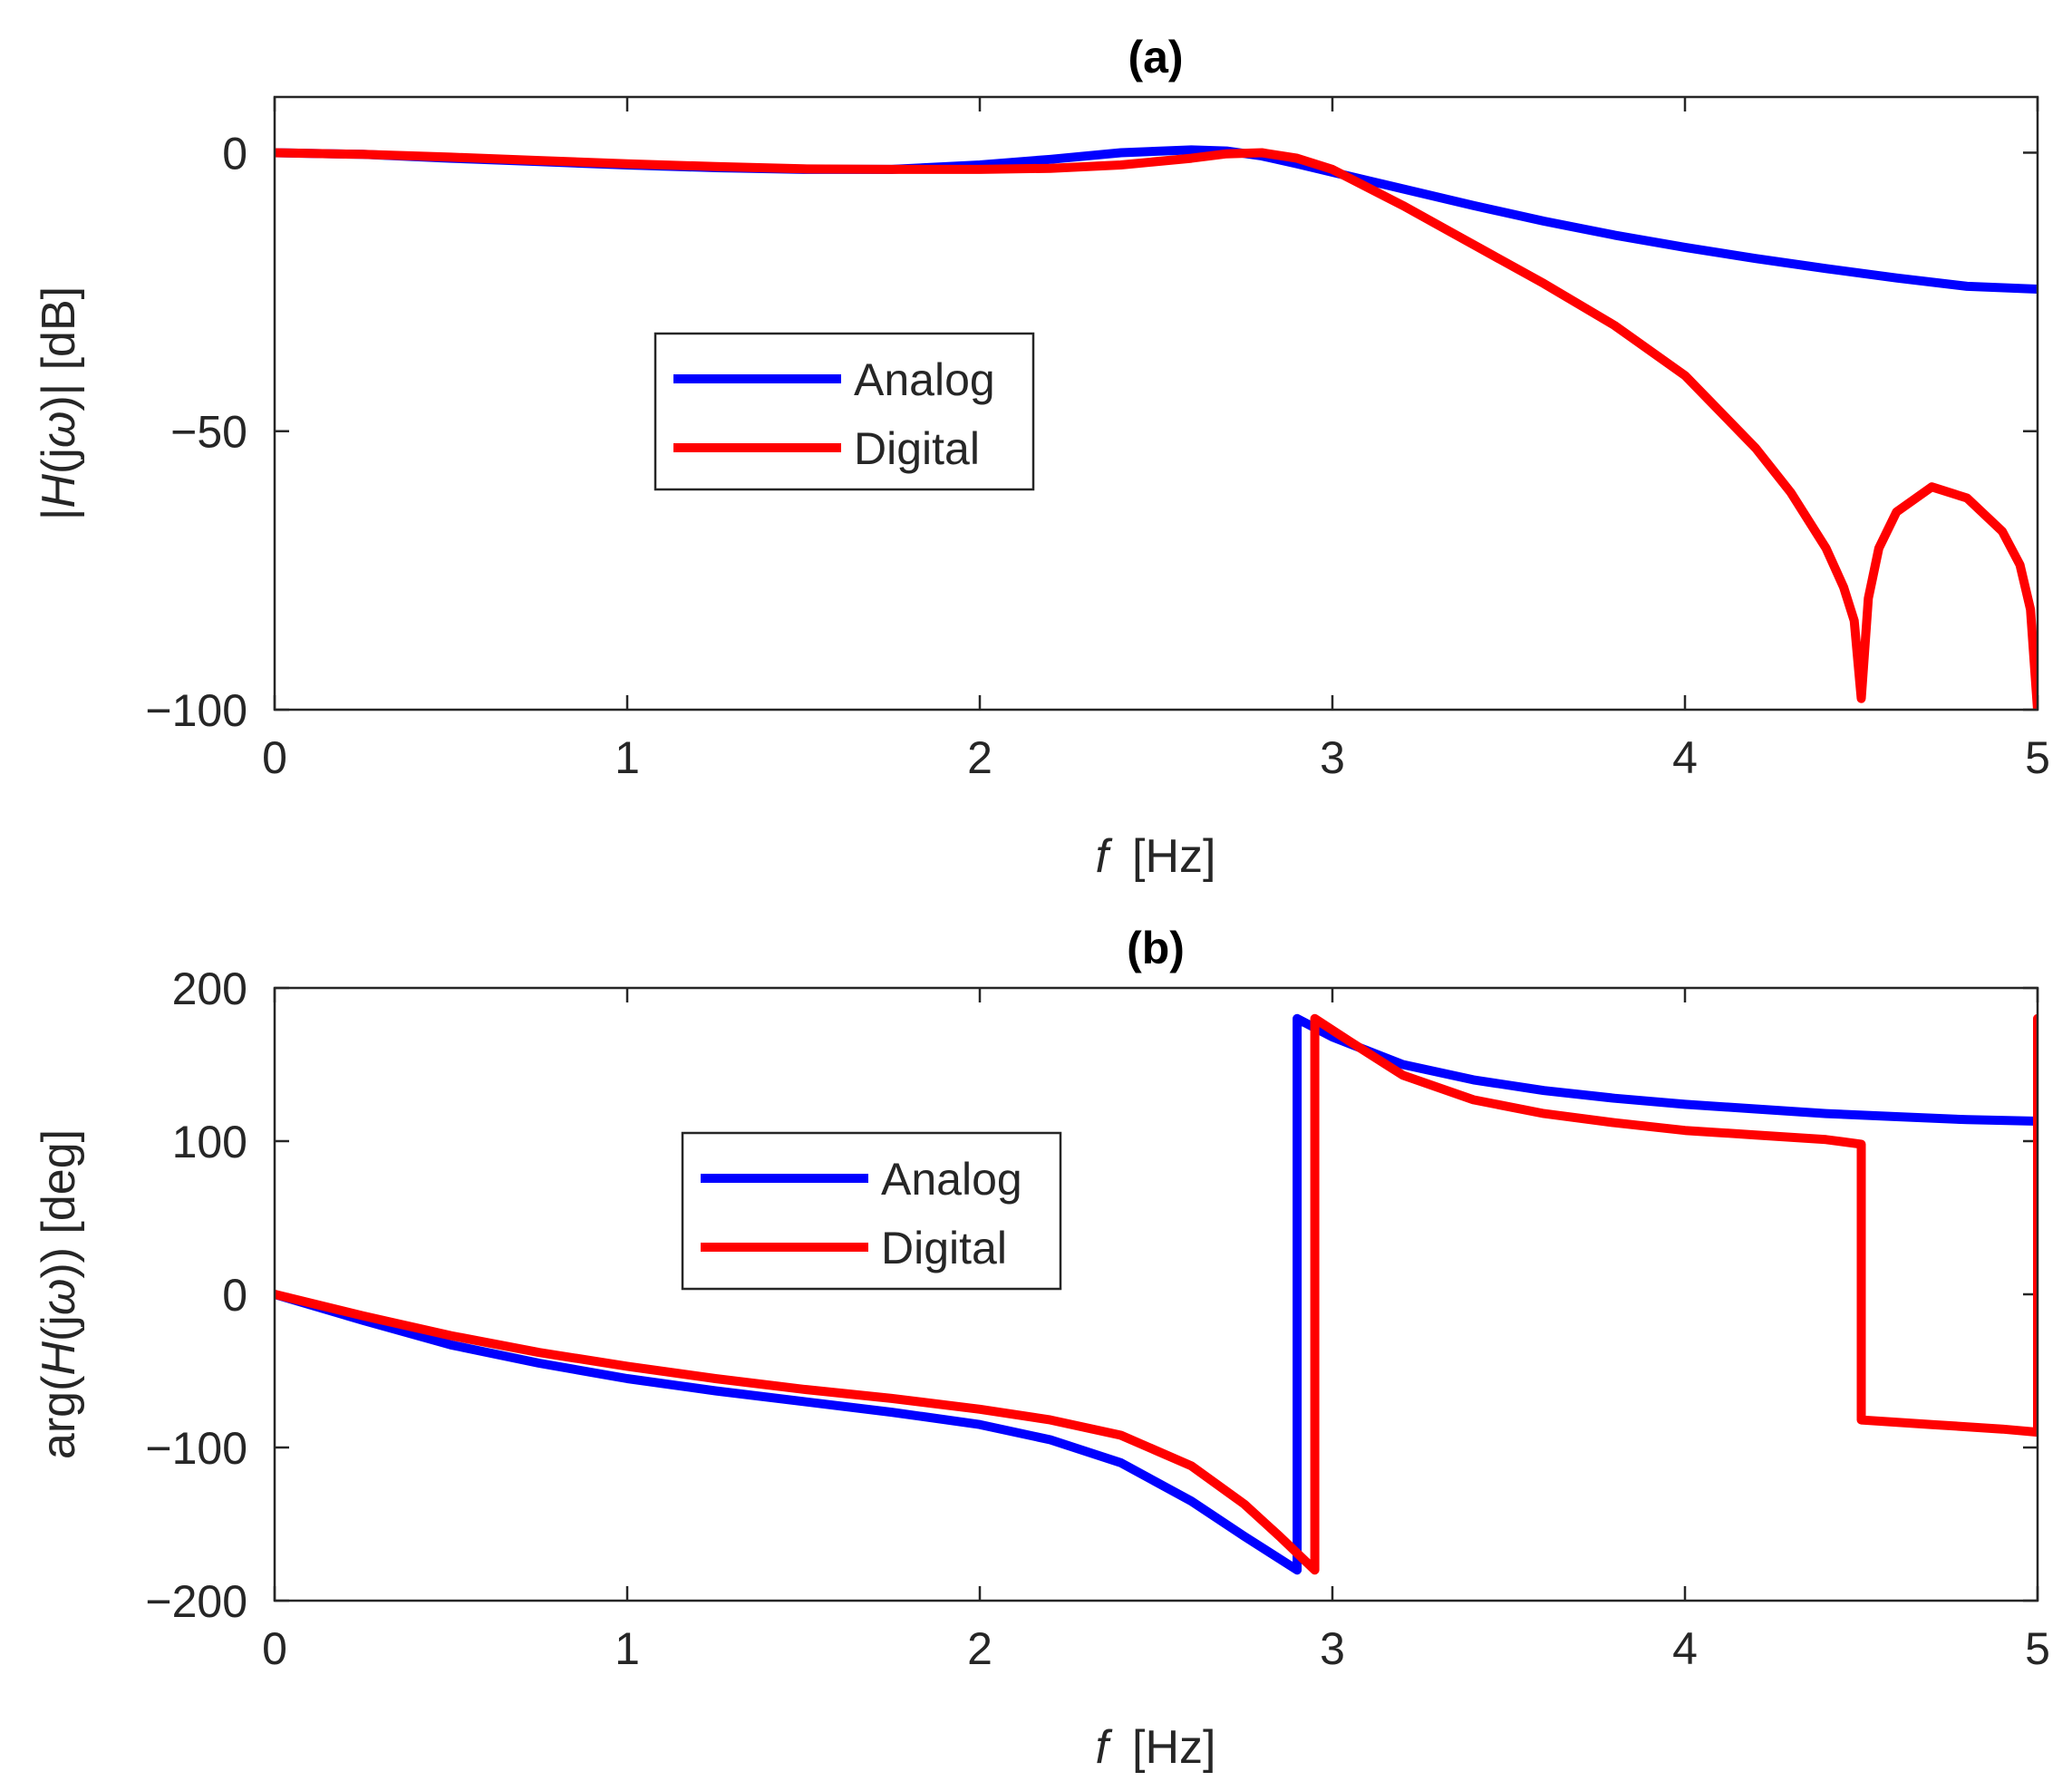  Describe the element at coordinates (980, 1648) in the screenshot. I see `panel-b-x-tick-label: 2` at that location.